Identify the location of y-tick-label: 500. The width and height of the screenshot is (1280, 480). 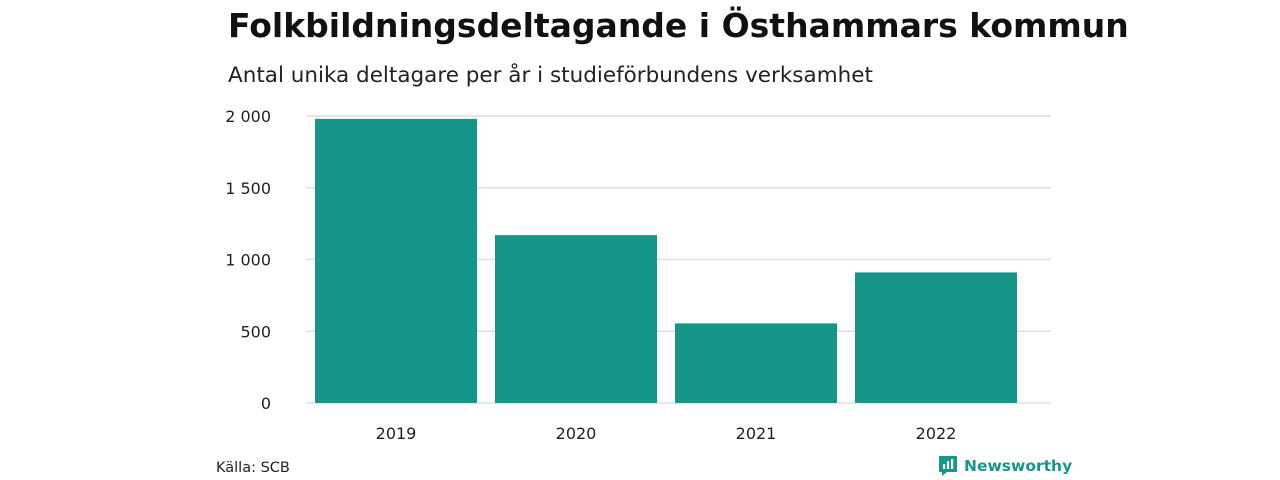
(255, 331).